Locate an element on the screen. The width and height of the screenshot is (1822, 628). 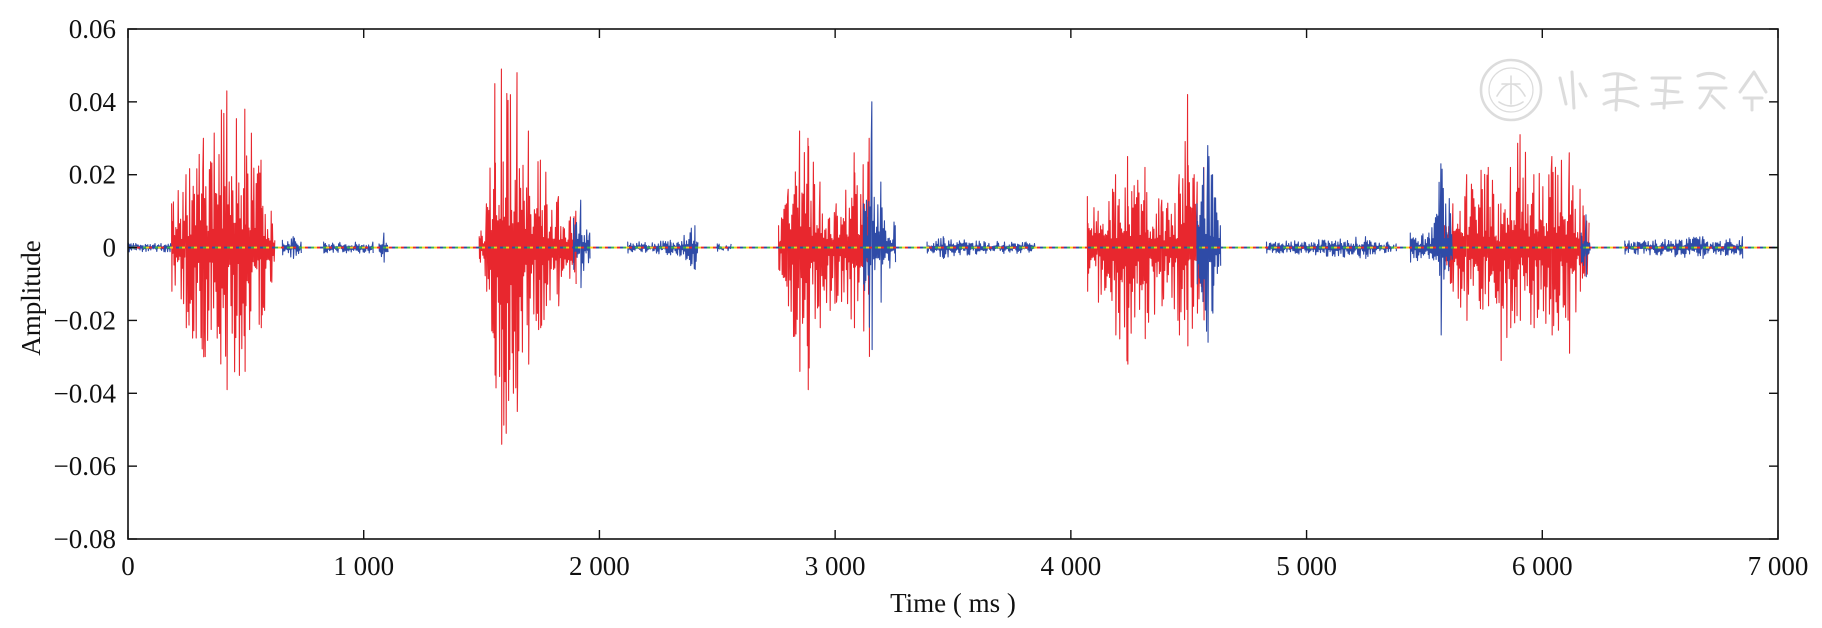
watermark is located at coordinates (1623, 90).